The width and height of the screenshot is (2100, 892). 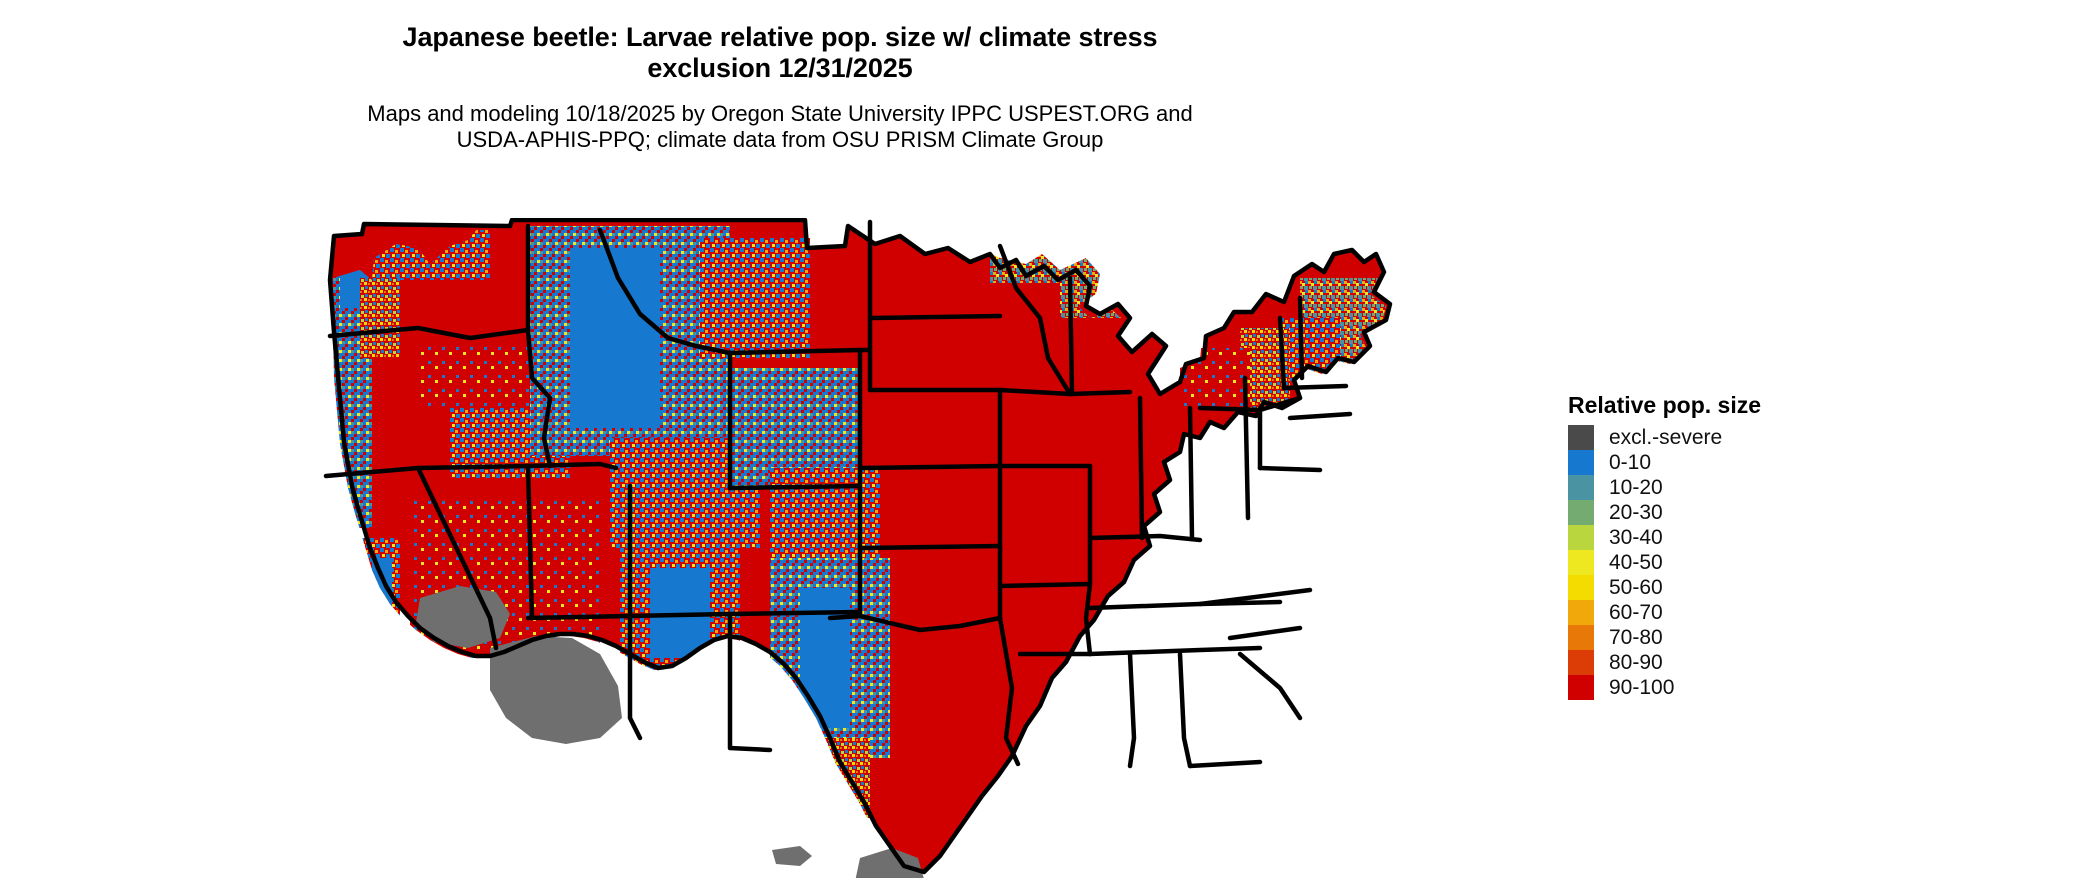 I want to click on border-tn-ms-al-ga, so click(x=1175, y=651).